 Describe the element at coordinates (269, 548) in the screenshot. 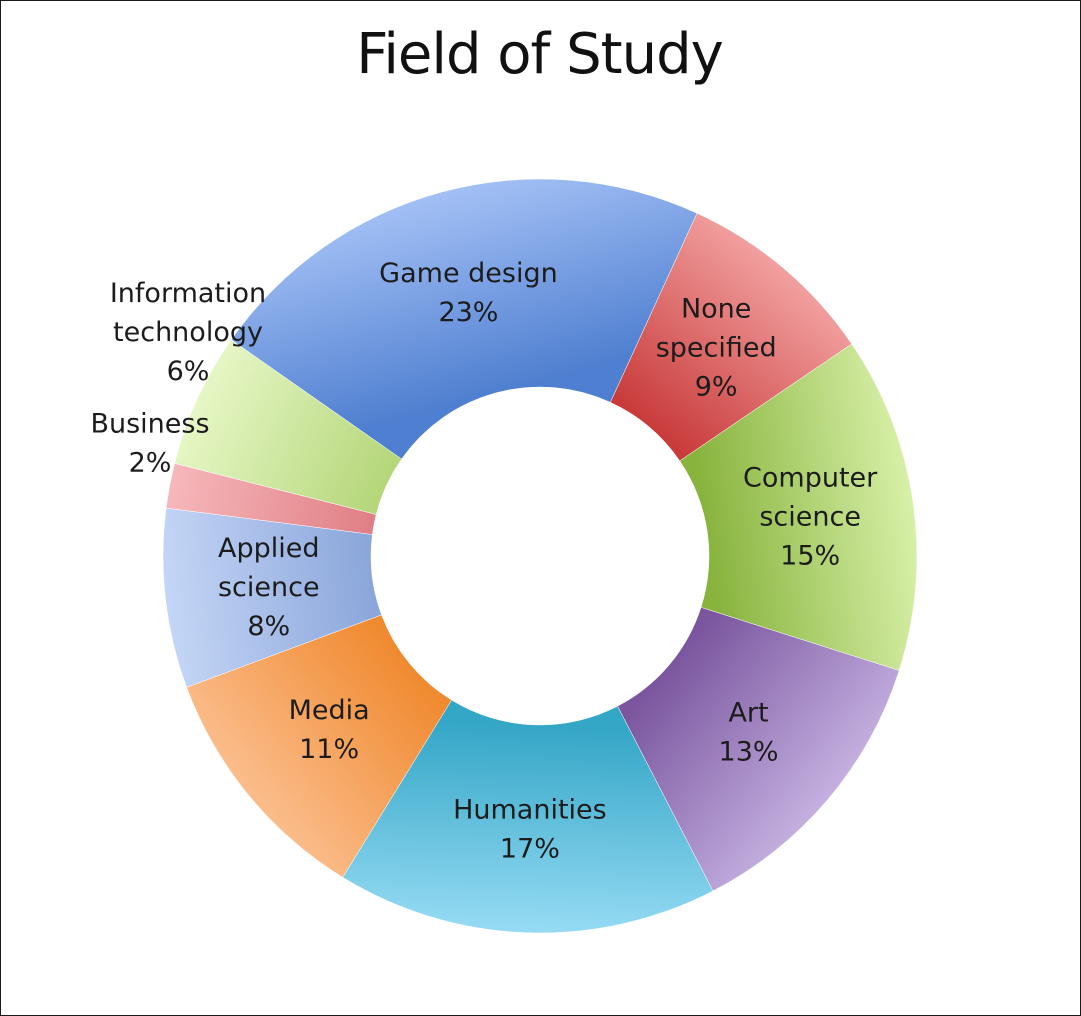

I see `slice-category-label: Applied` at that location.